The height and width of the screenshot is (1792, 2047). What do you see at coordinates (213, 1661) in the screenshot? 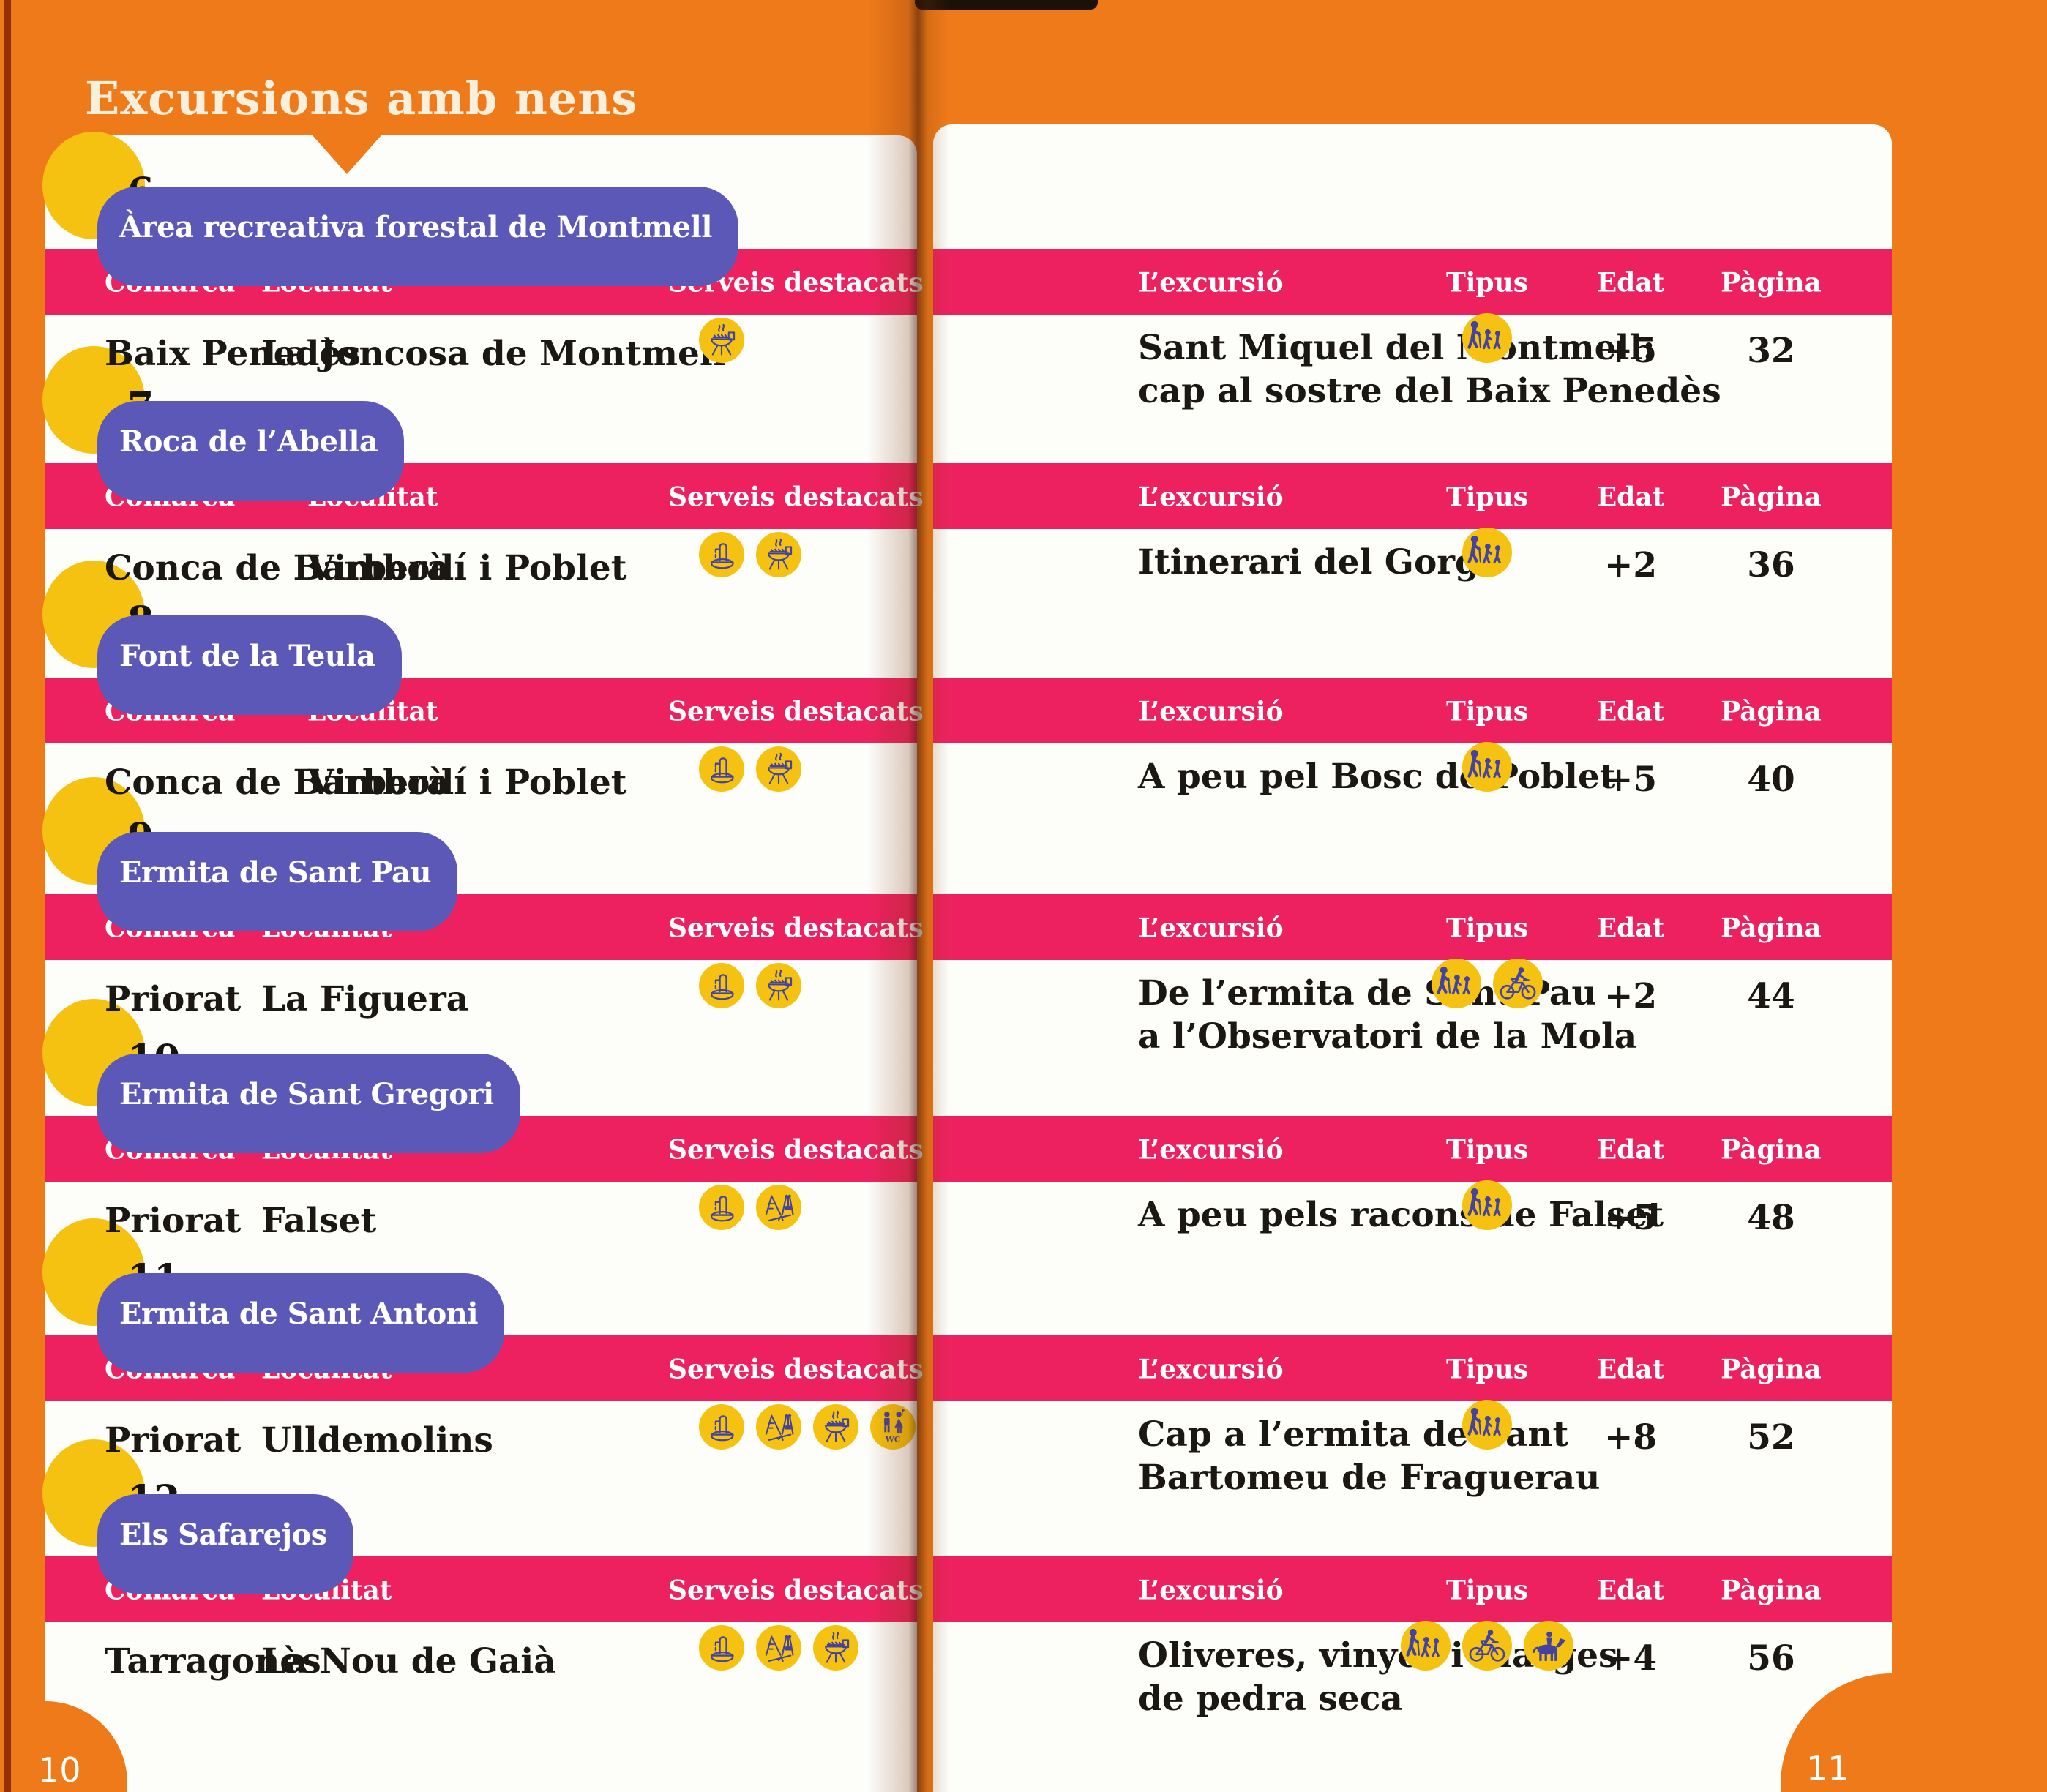
I see `comarca-value: Tarragonès` at bounding box center [213, 1661].